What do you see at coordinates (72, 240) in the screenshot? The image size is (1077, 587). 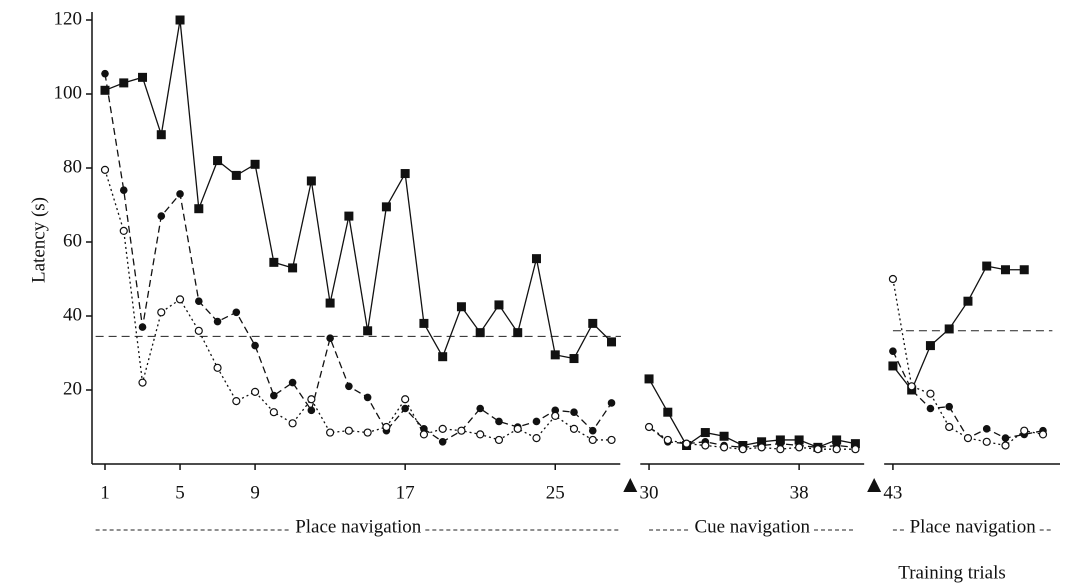 I see `y-tick-label: 60` at bounding box center [72, 240].